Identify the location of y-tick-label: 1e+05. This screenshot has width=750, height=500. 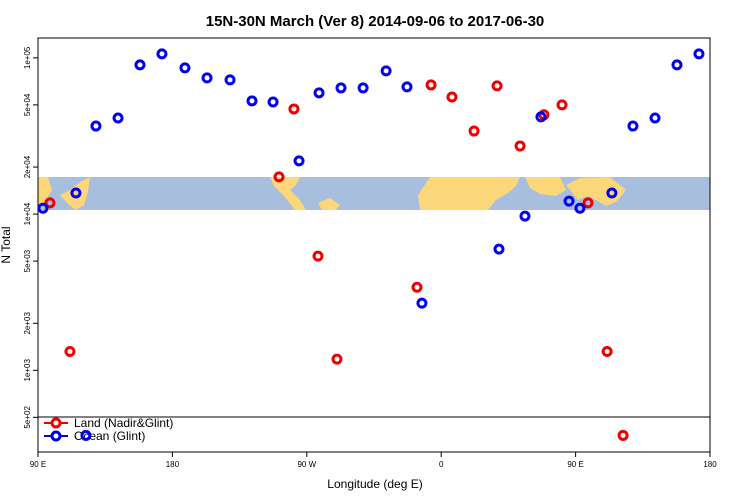
(27, 57).